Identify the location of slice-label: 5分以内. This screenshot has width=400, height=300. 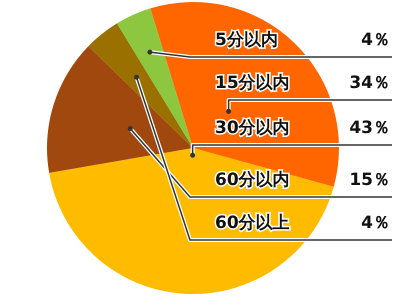
(246, 40).